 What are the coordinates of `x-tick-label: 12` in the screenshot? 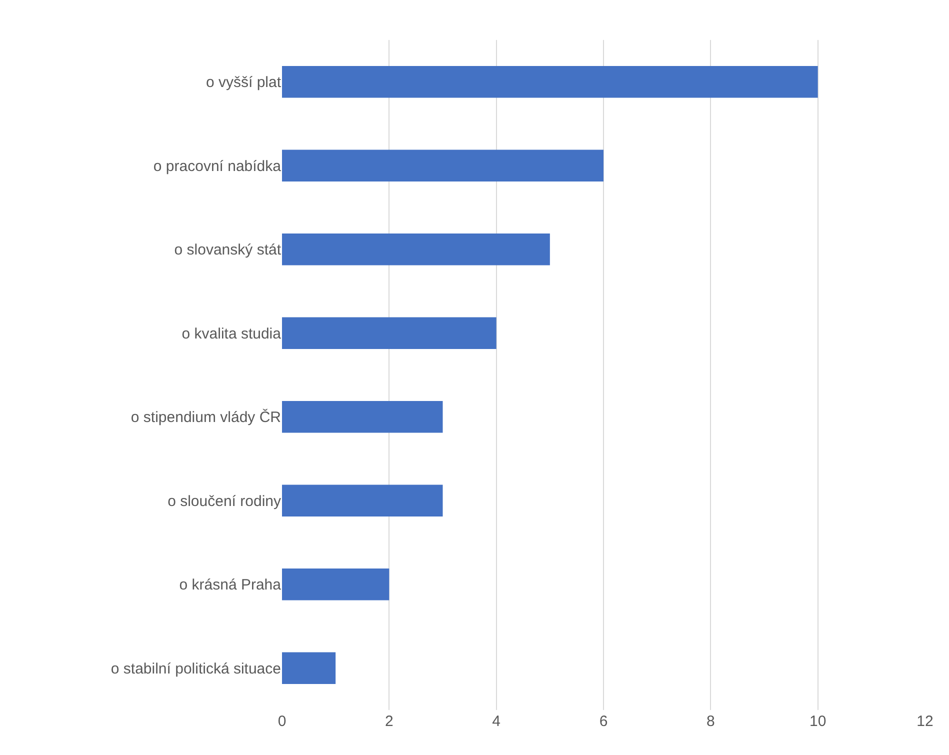 It's located at (925, 721).